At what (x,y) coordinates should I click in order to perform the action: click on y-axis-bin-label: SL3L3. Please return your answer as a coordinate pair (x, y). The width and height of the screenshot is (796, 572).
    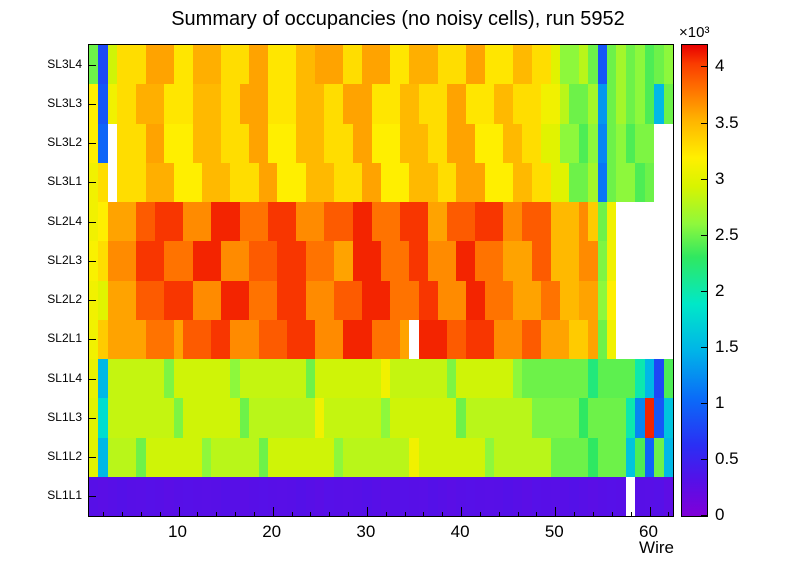
    Looking at the image, I should click on (64, 102).